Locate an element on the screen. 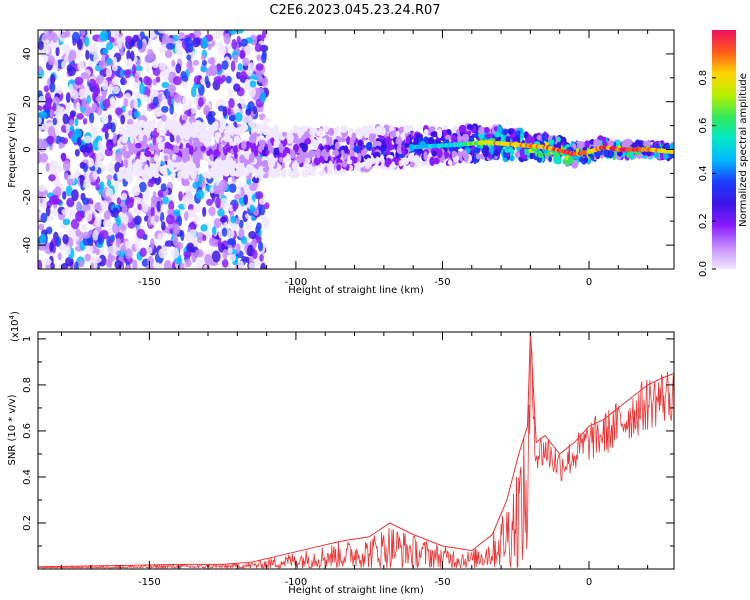 This screenshot has height=600, width=750. snr-x-label: Height of straight line (km) is located at coordinates (356, 590).